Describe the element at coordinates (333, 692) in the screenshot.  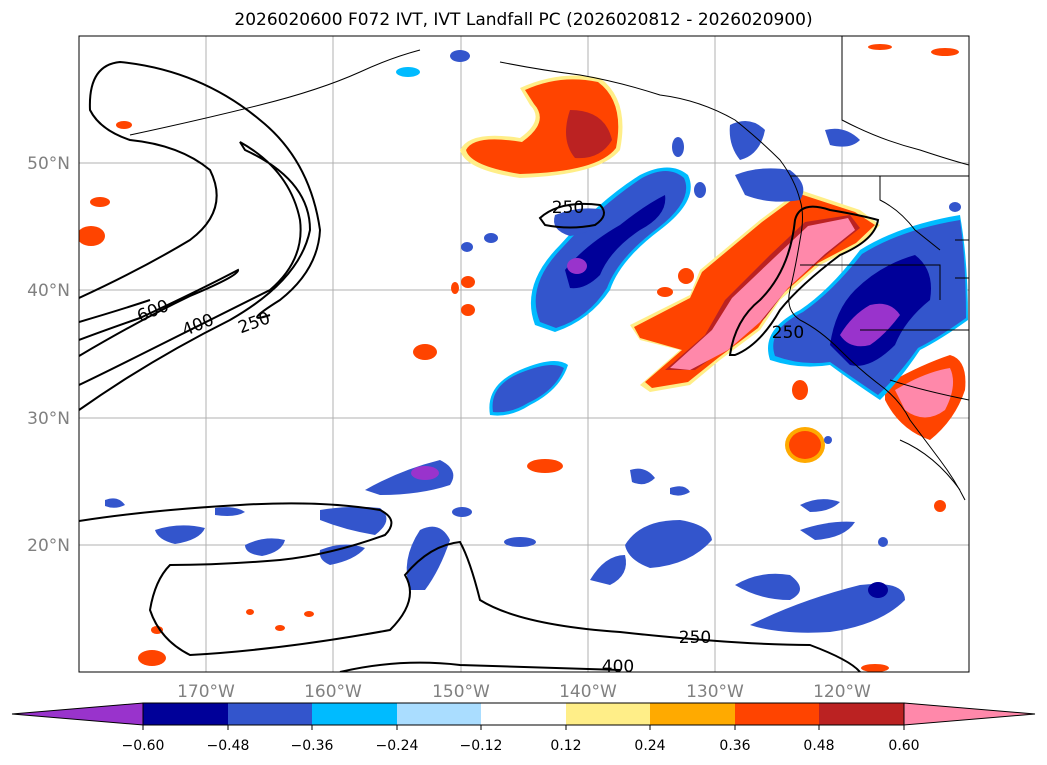
I see `lon-label: 160°W` at that location.